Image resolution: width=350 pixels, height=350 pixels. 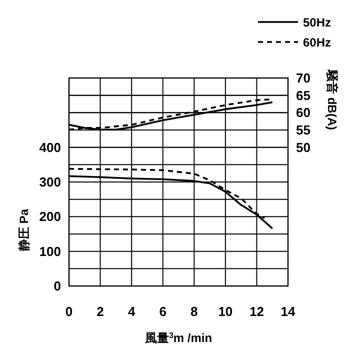 I want to click on ylabel: 静圧 Pa, so click(x=24, y=230).